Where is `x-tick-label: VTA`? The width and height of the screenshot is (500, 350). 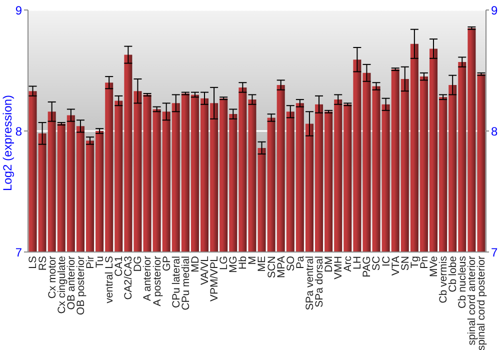
x-tick-label: VTA is located at coordinates (396, 266).